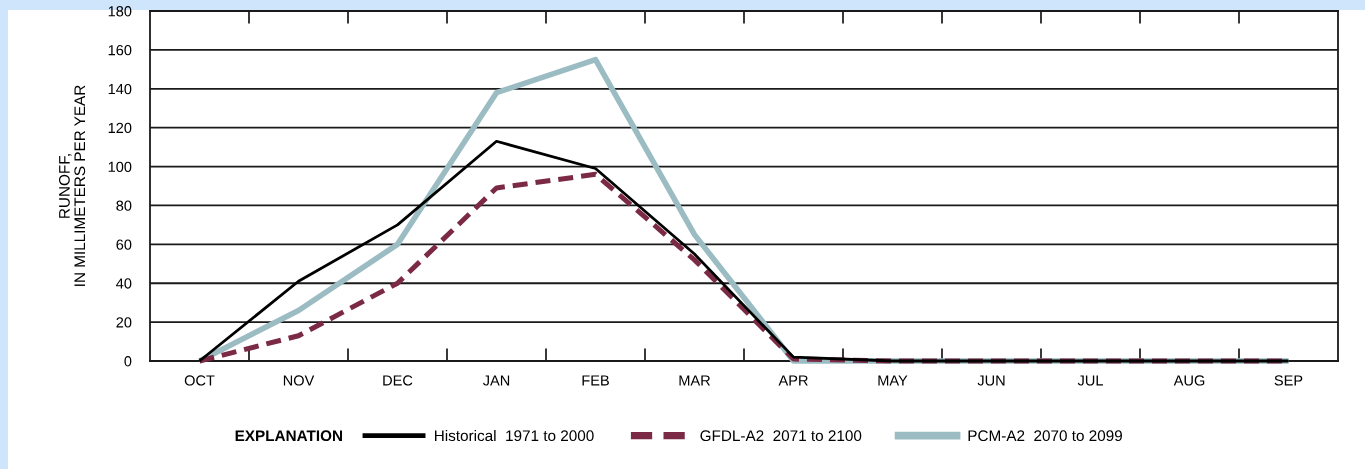 The height and width of the screenshot is (469, 1365). Describe the element at coordinates (124, 322) in the screenshot. I see `y-tick-label: 20` at that location.